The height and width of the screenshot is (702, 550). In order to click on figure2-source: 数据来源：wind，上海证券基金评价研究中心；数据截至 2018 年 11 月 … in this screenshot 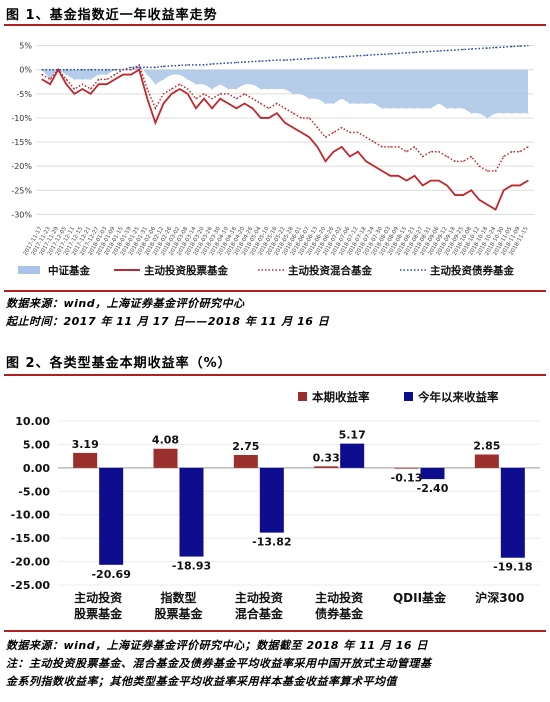, I will do `click(217, 645)`.